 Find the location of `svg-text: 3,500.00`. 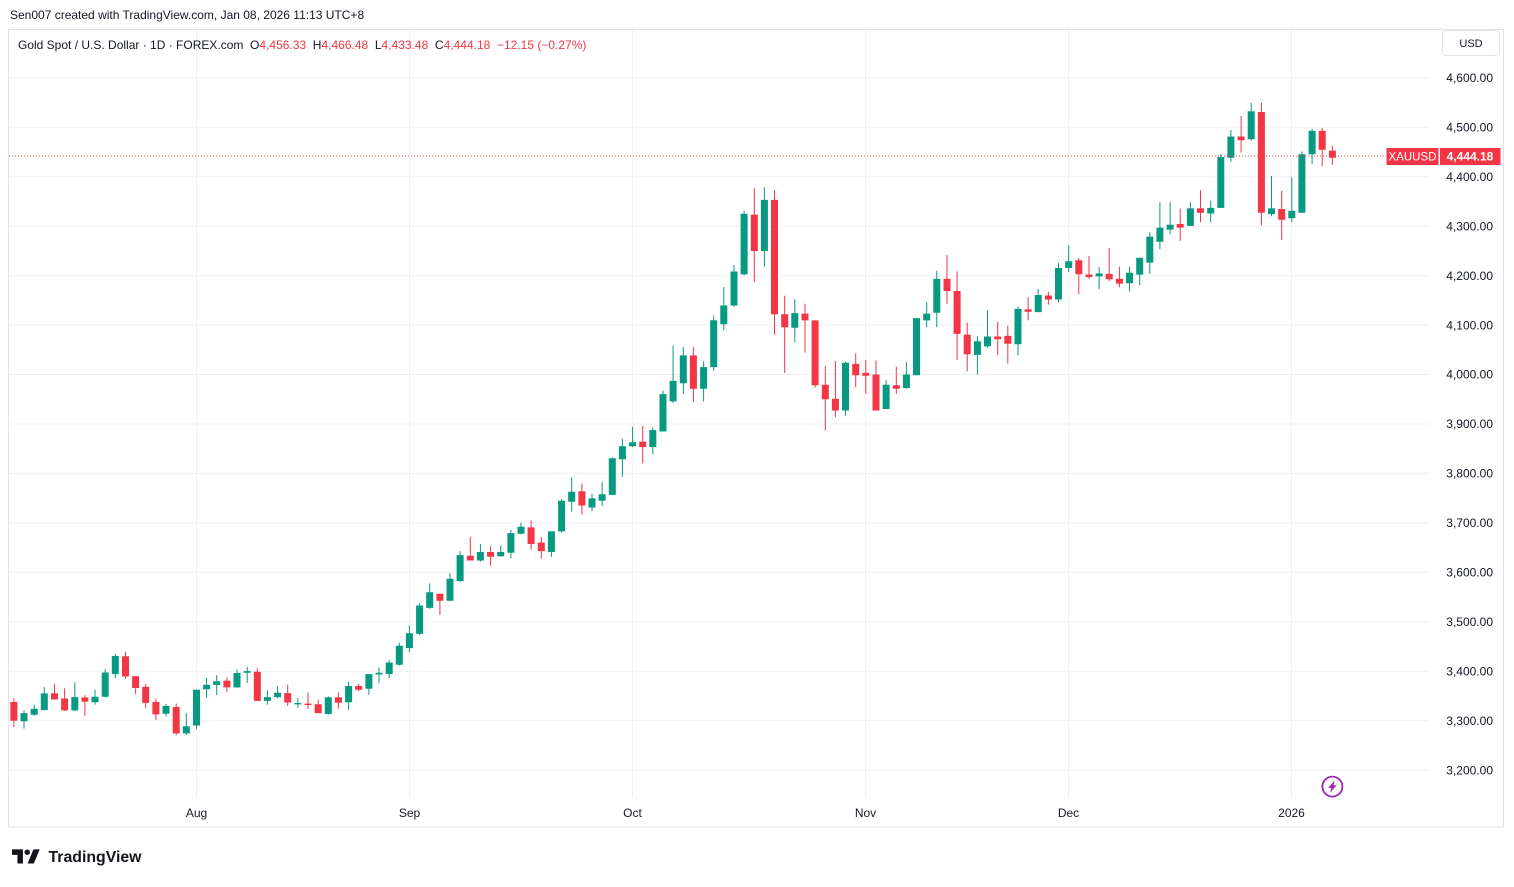

svg-text: 3,500.00 is located at coordinates (1469, 622).